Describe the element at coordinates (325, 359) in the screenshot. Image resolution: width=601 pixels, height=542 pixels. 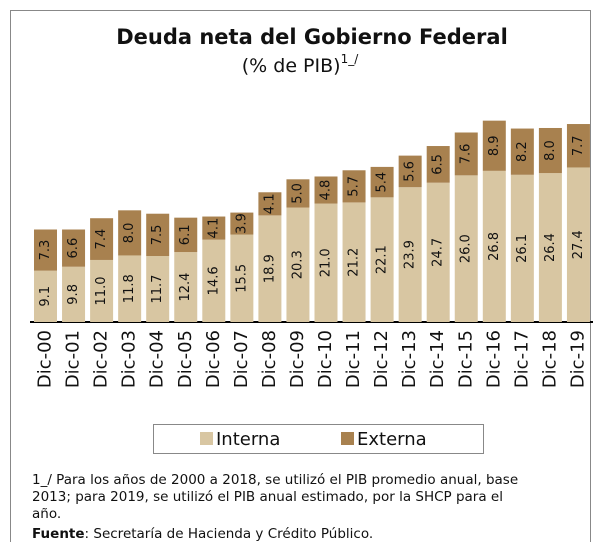
I see `x-tick-label: Dic-10` at that location.